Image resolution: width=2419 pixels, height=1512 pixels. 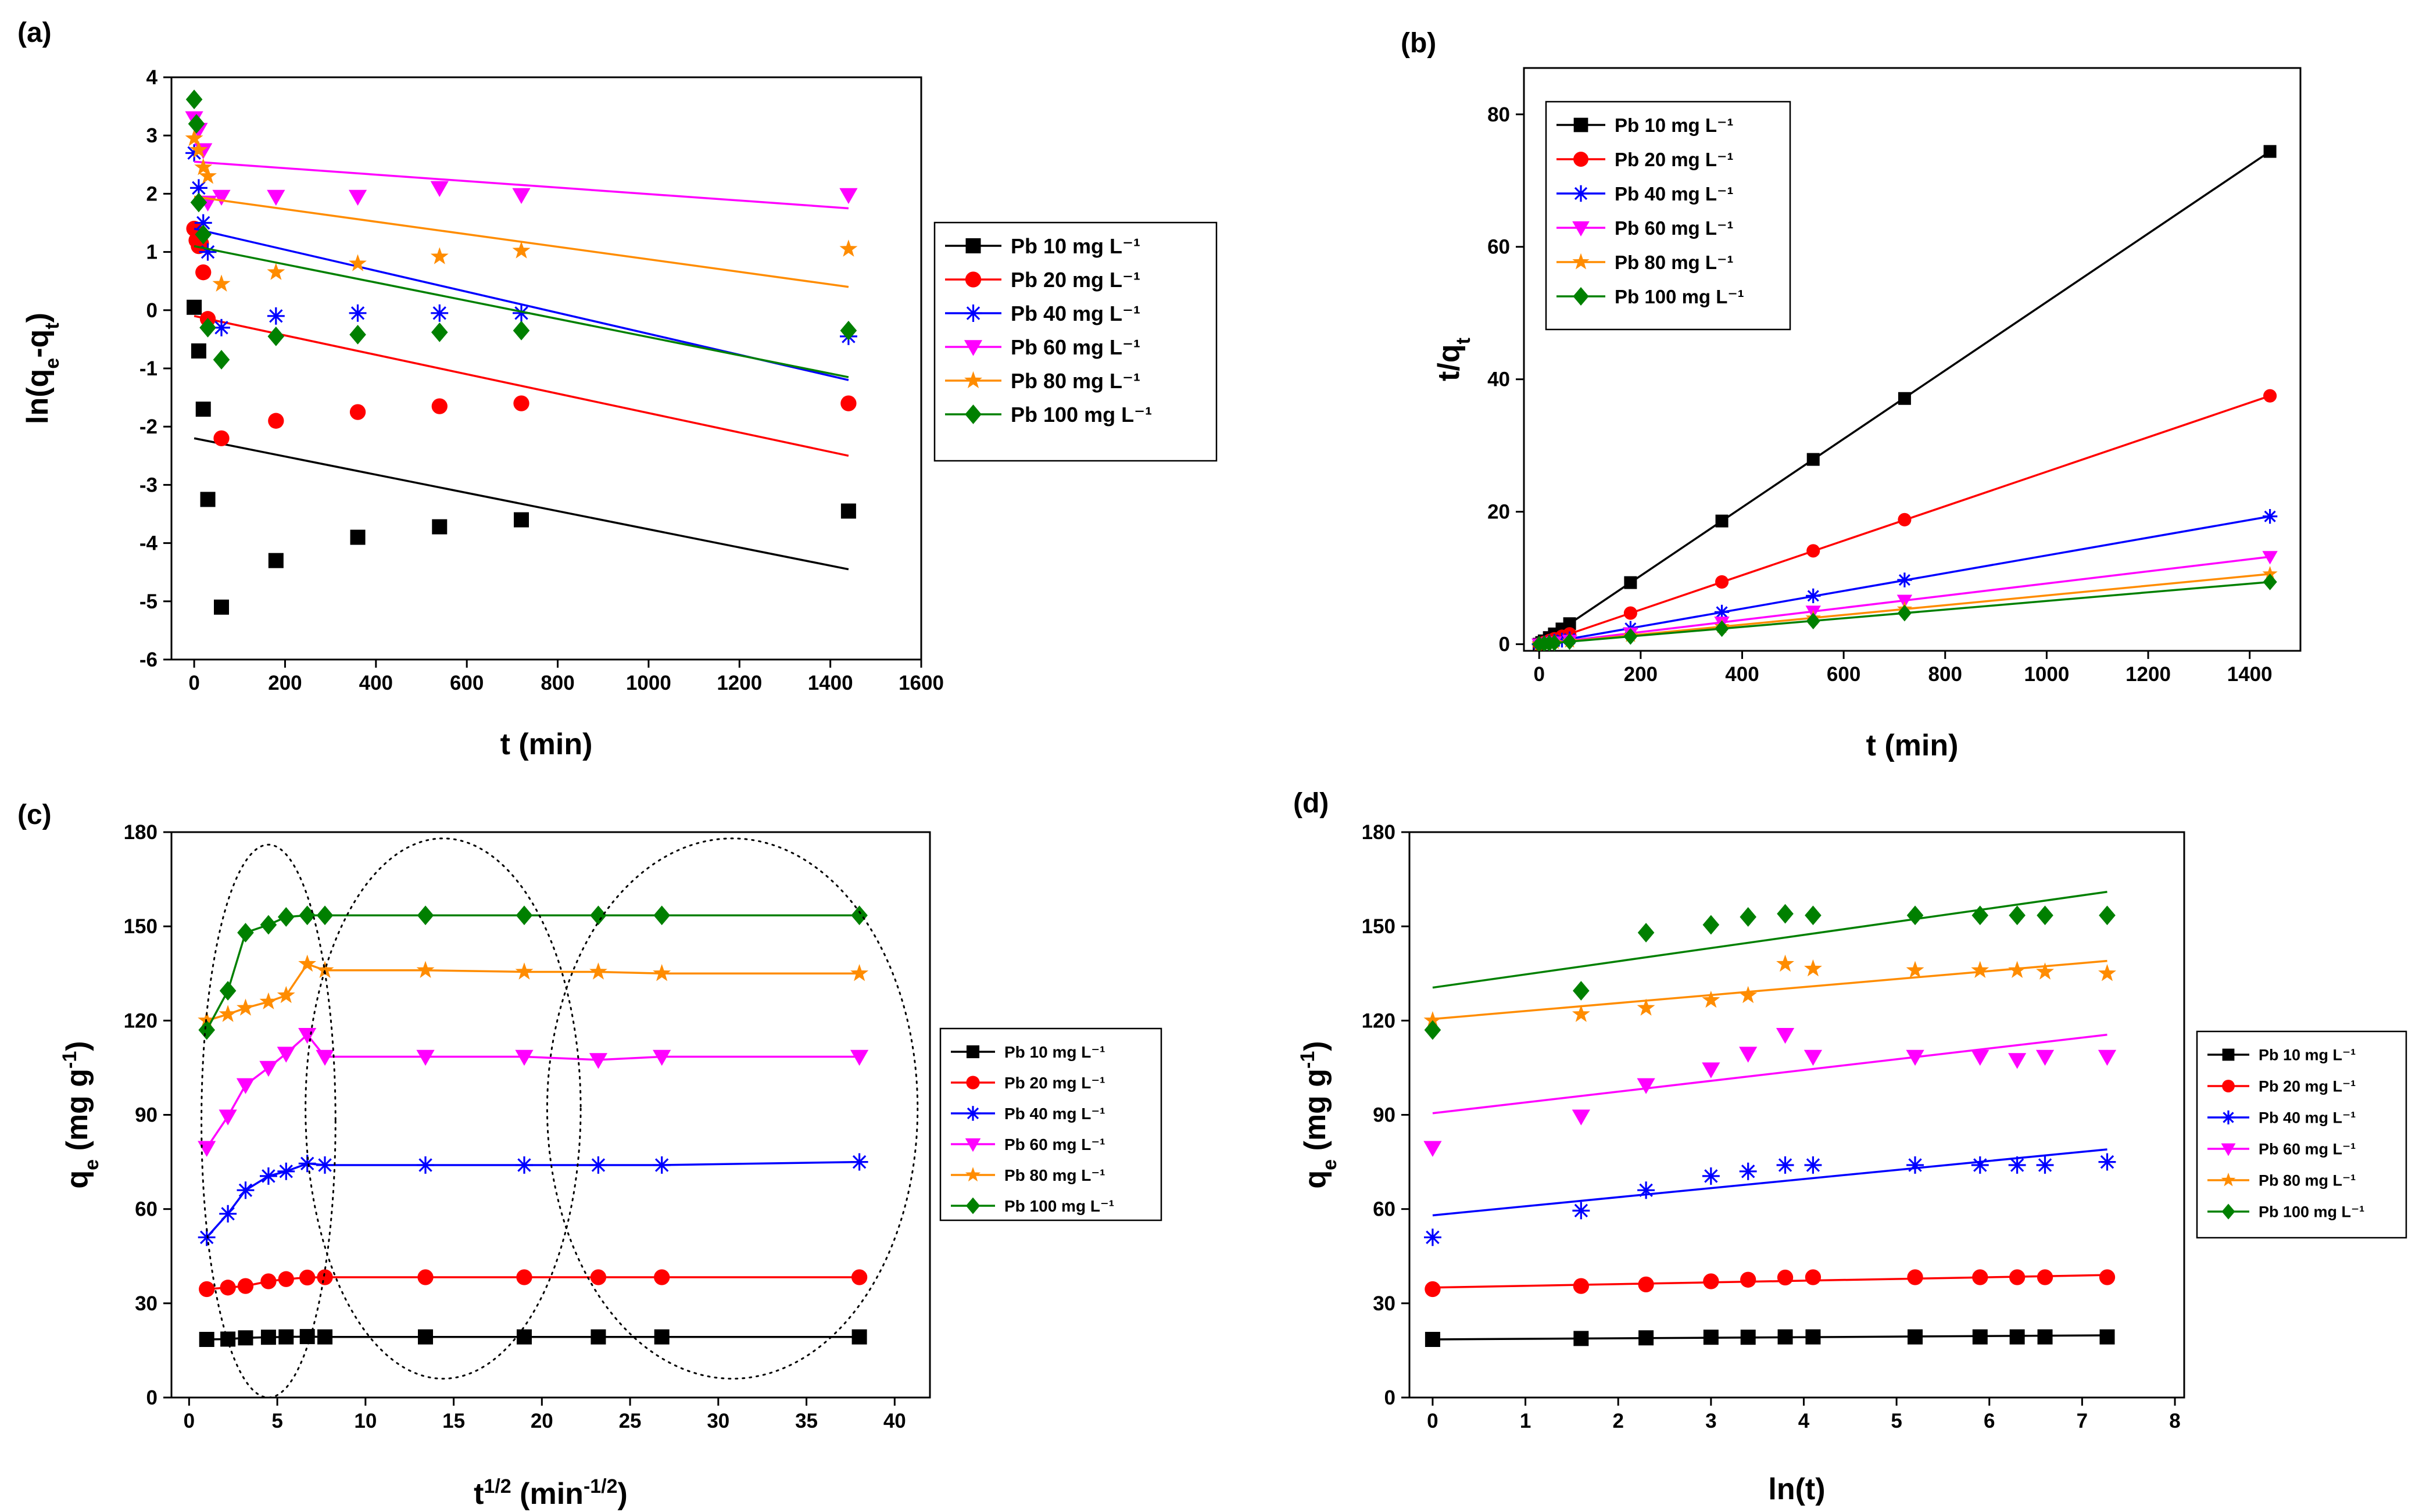 What do you see at coordinates (1081, 415) in the screenshot?
I see `legend-label-a-6: Pb 100 mg L⁻¹` at bounding box center [1081, 415].